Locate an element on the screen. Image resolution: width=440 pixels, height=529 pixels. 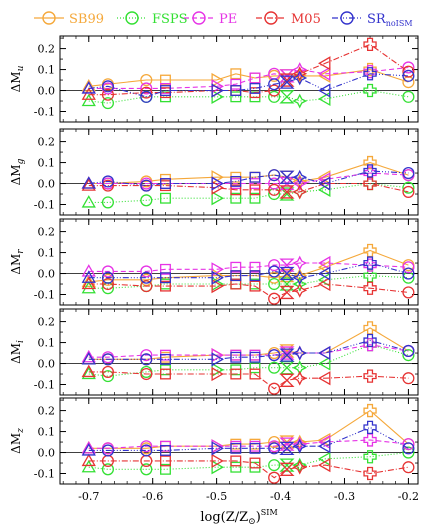
legend-item: SRnoISM is located at coordinates (372, 19).